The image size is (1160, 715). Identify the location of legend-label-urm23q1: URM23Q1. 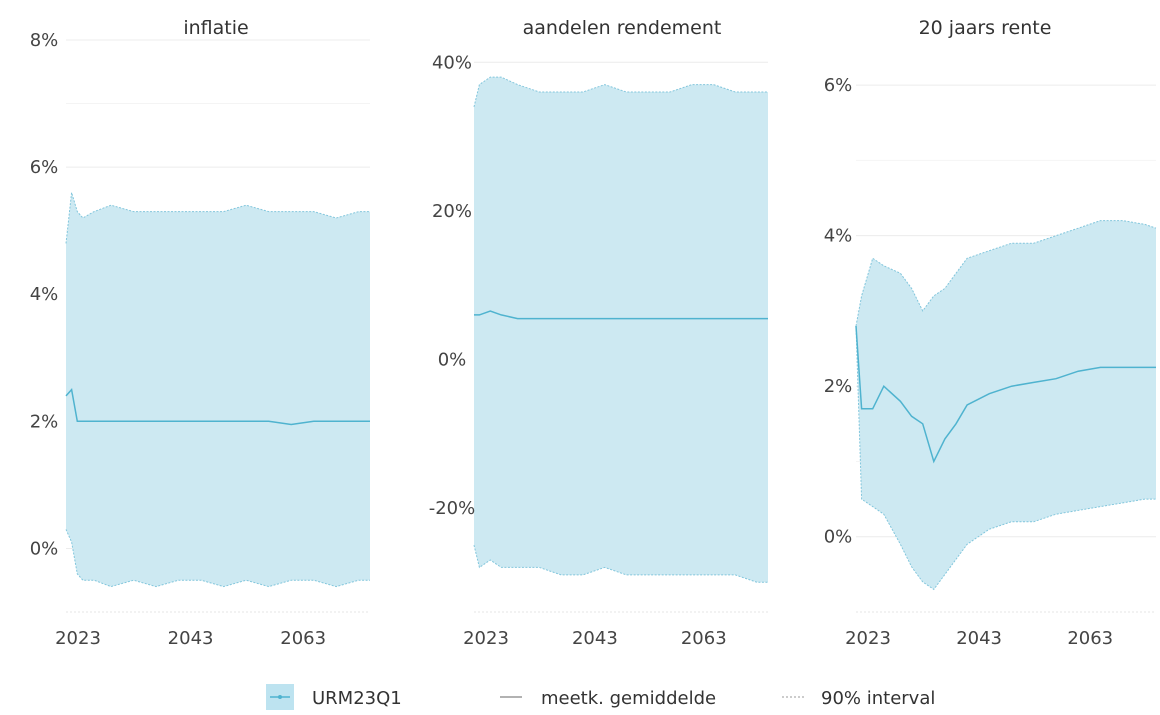
(357, 698).